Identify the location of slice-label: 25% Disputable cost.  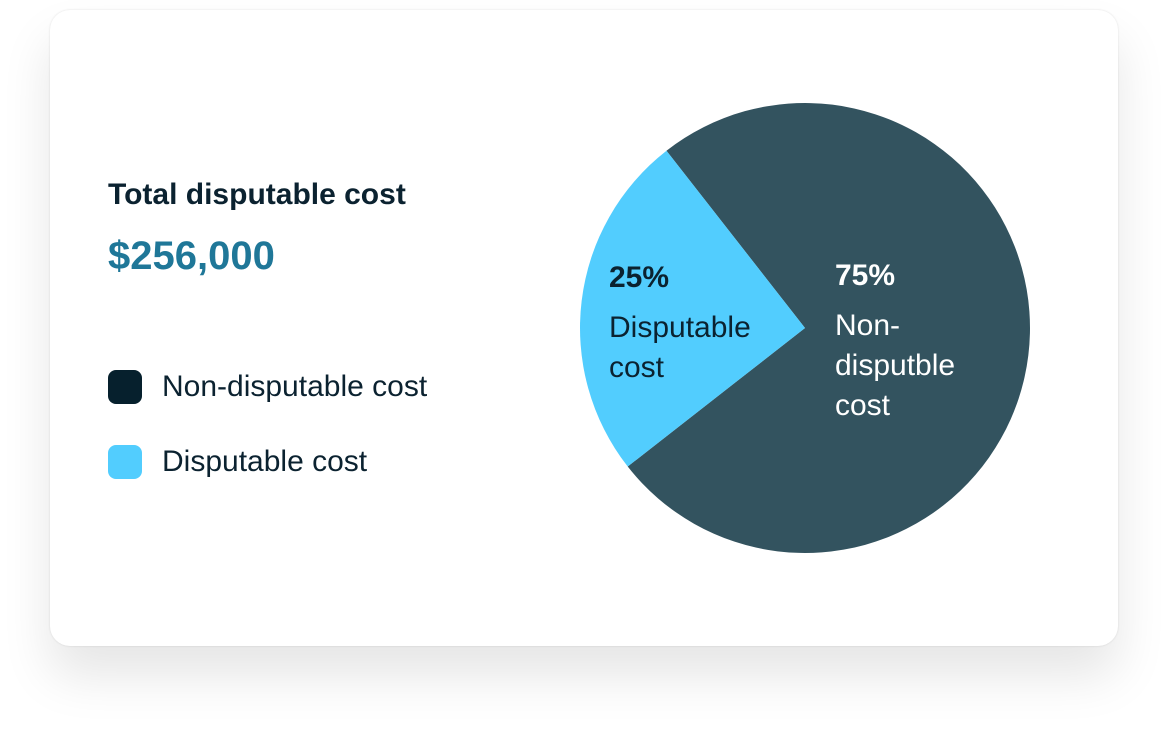
(689, 323).